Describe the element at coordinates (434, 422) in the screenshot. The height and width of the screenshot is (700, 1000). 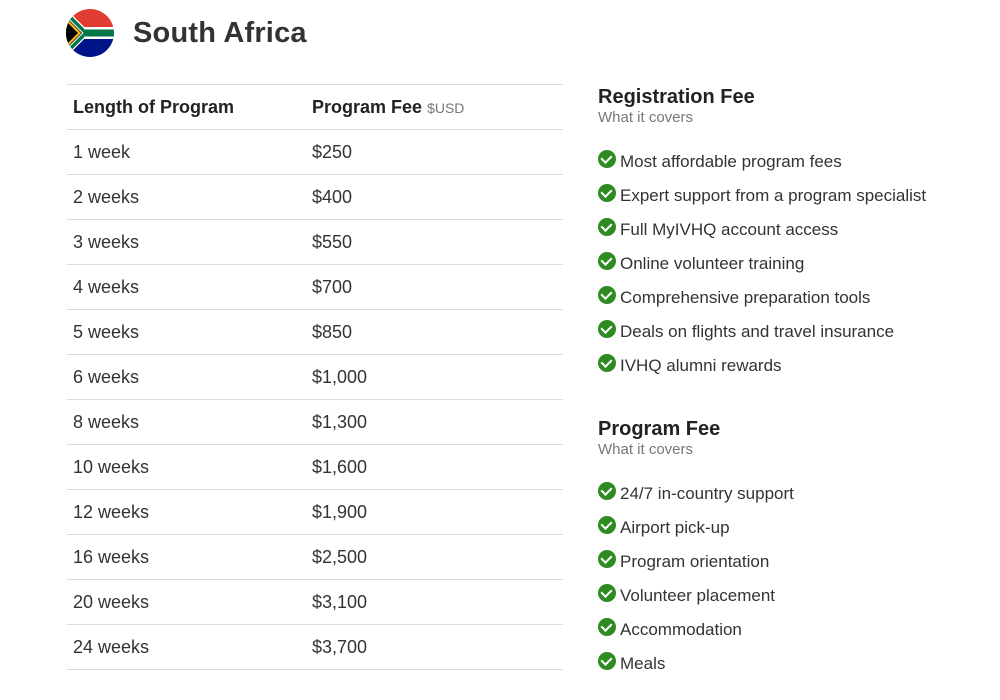
I see `fee-cell: $1,300` at that location.